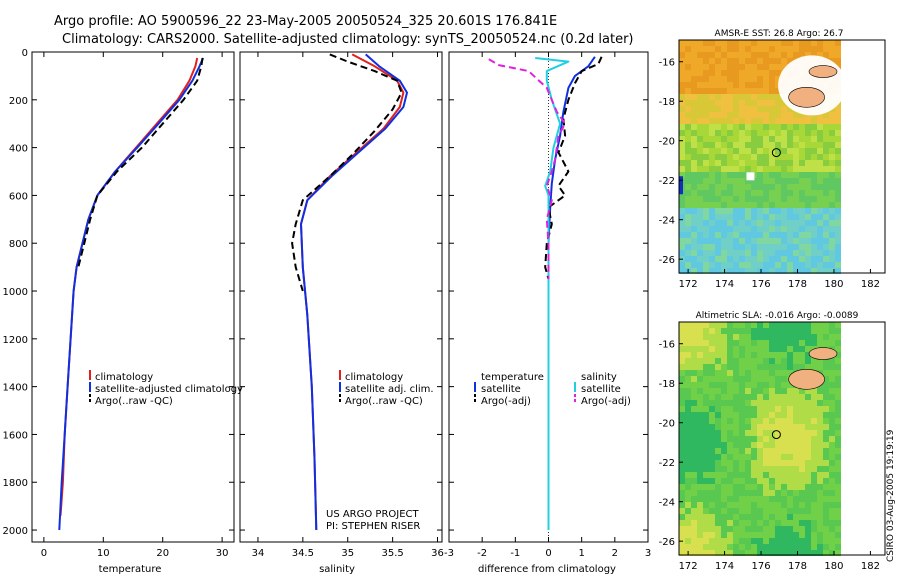 The image size is (900, 580). I want to click on sst-map-ytick-label: -22, so click(667, 181).